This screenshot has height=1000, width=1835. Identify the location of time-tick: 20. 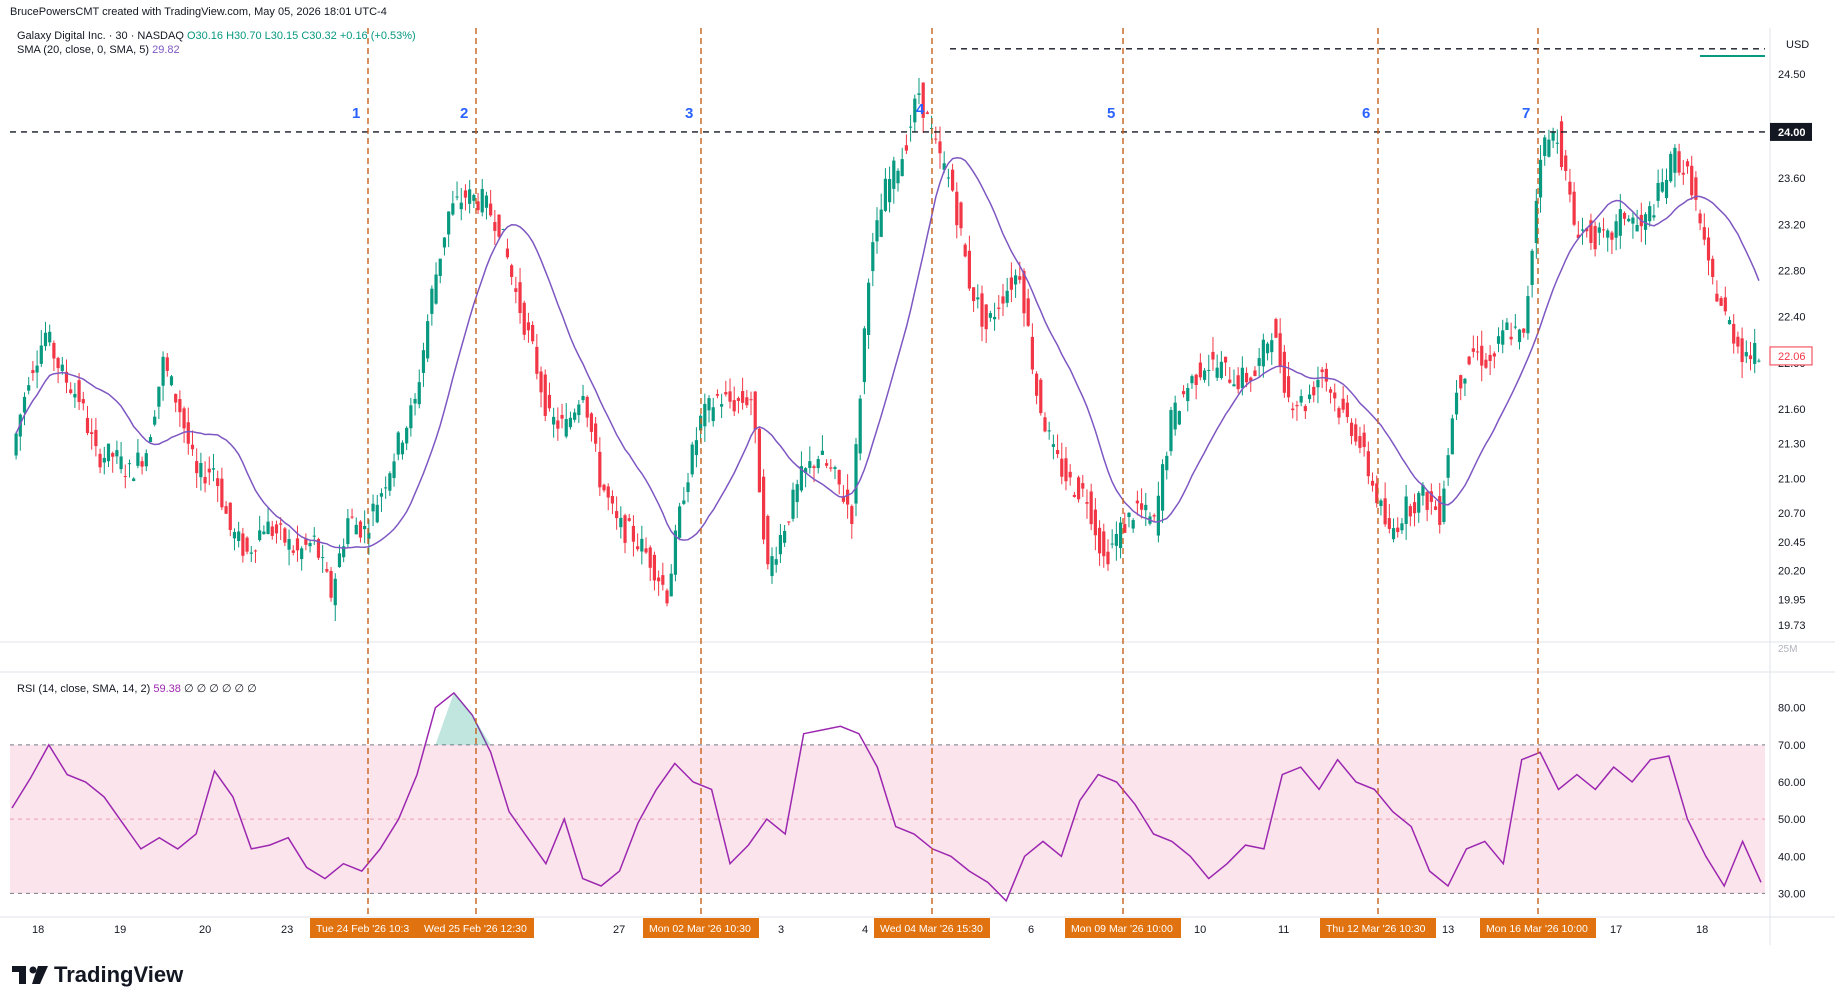
(205, 930).